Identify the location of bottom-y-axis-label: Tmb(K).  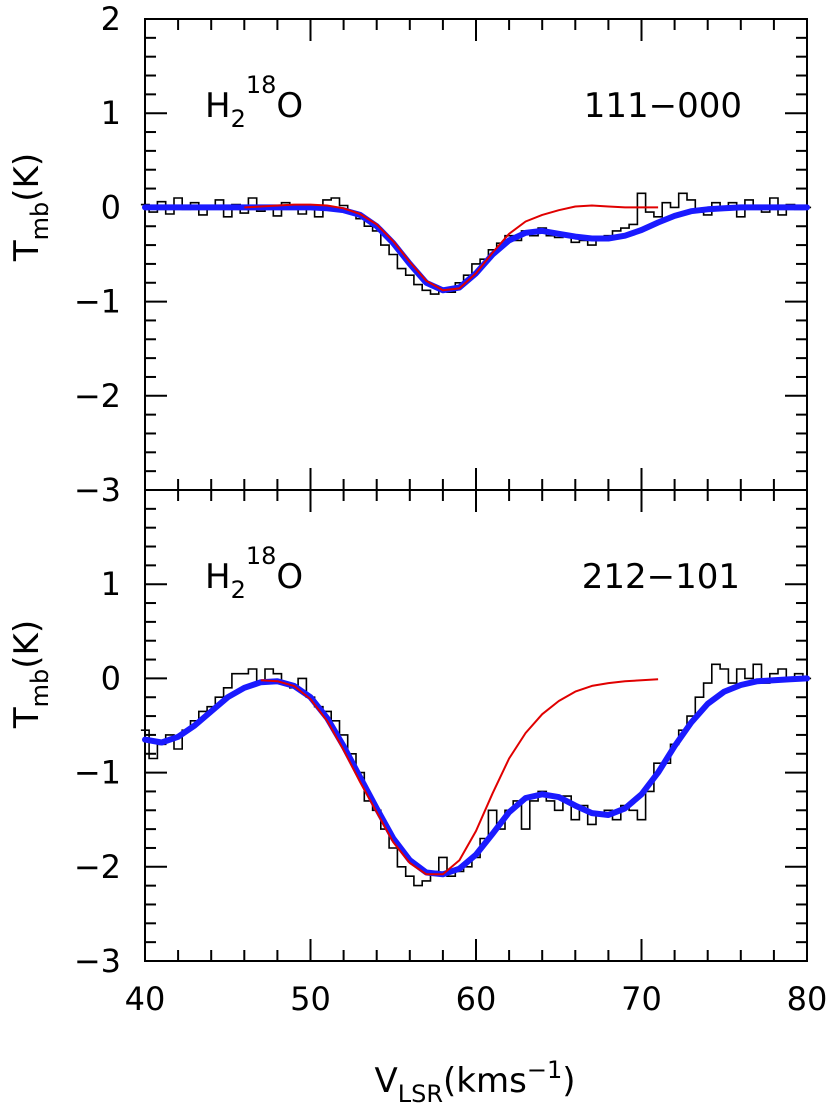
(30, 674).